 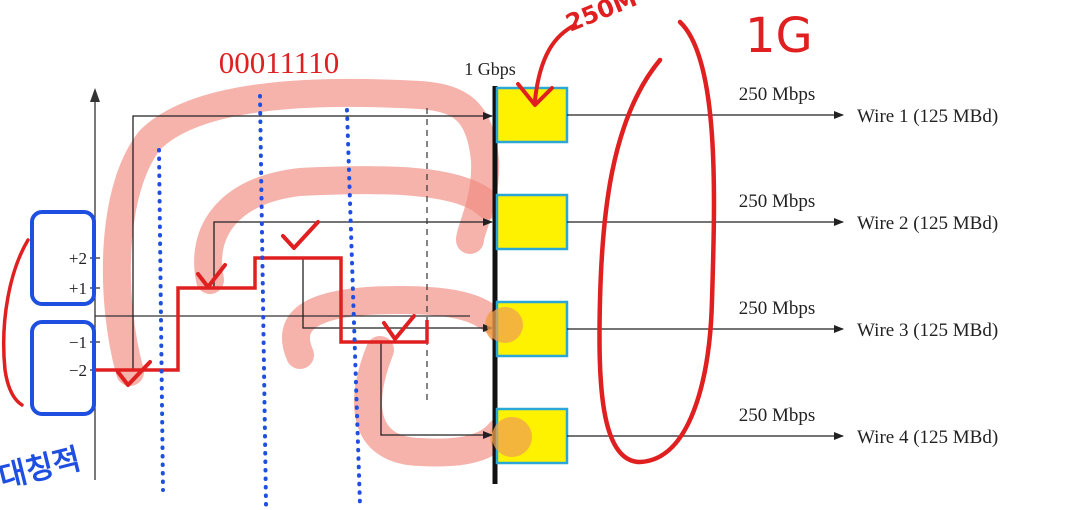 I want to click on bit-pattern-label: 00011110, so click(x=279, y=62).